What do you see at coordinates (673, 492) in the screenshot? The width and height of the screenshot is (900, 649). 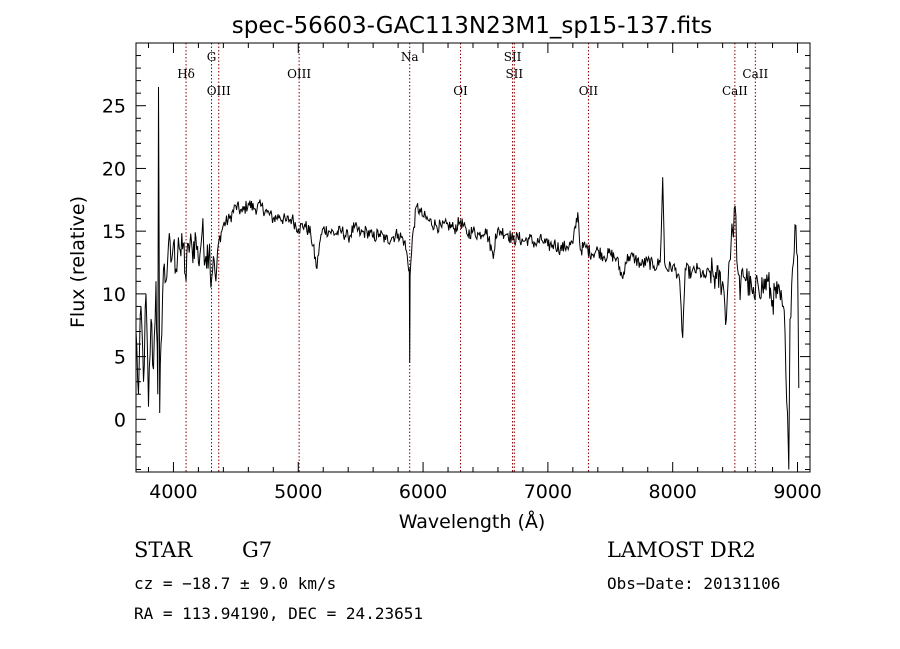 I see `x-tick-label: 8000` at bounding box center [673, 492].